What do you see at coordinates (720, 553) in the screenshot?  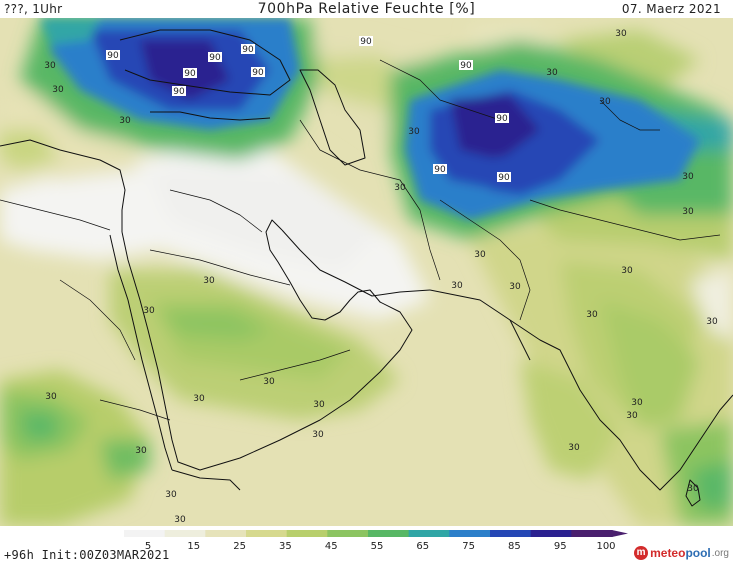 I see `logo-text-part3: .org` at bounding box center [720, 553].